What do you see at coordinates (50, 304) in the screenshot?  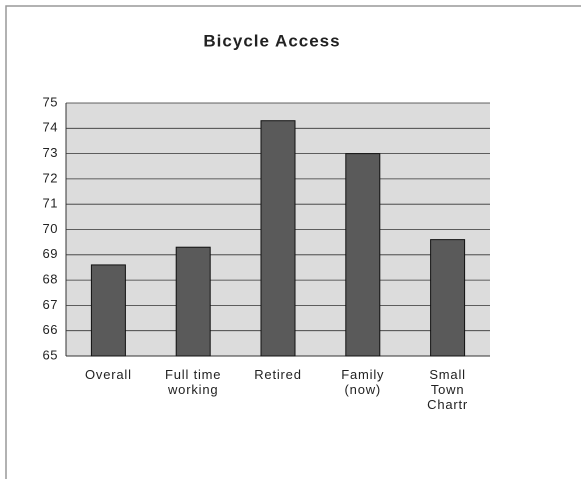 I see `y-tick-label: 67` at bounding box center [50, 304].